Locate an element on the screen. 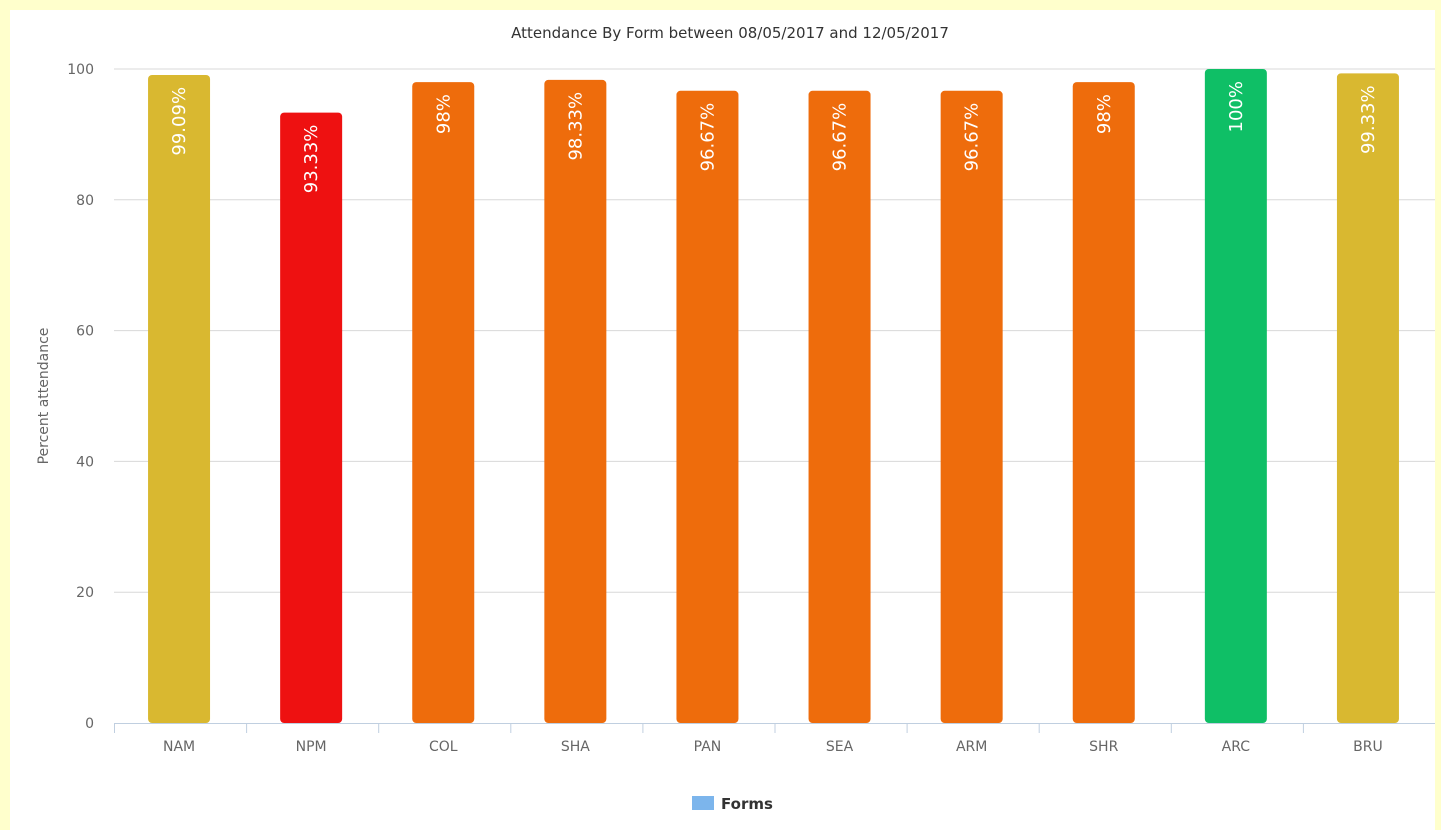 This screenshot has width=1441, height=830. y-tick-label: 100 is located at coordinates (80, 70).